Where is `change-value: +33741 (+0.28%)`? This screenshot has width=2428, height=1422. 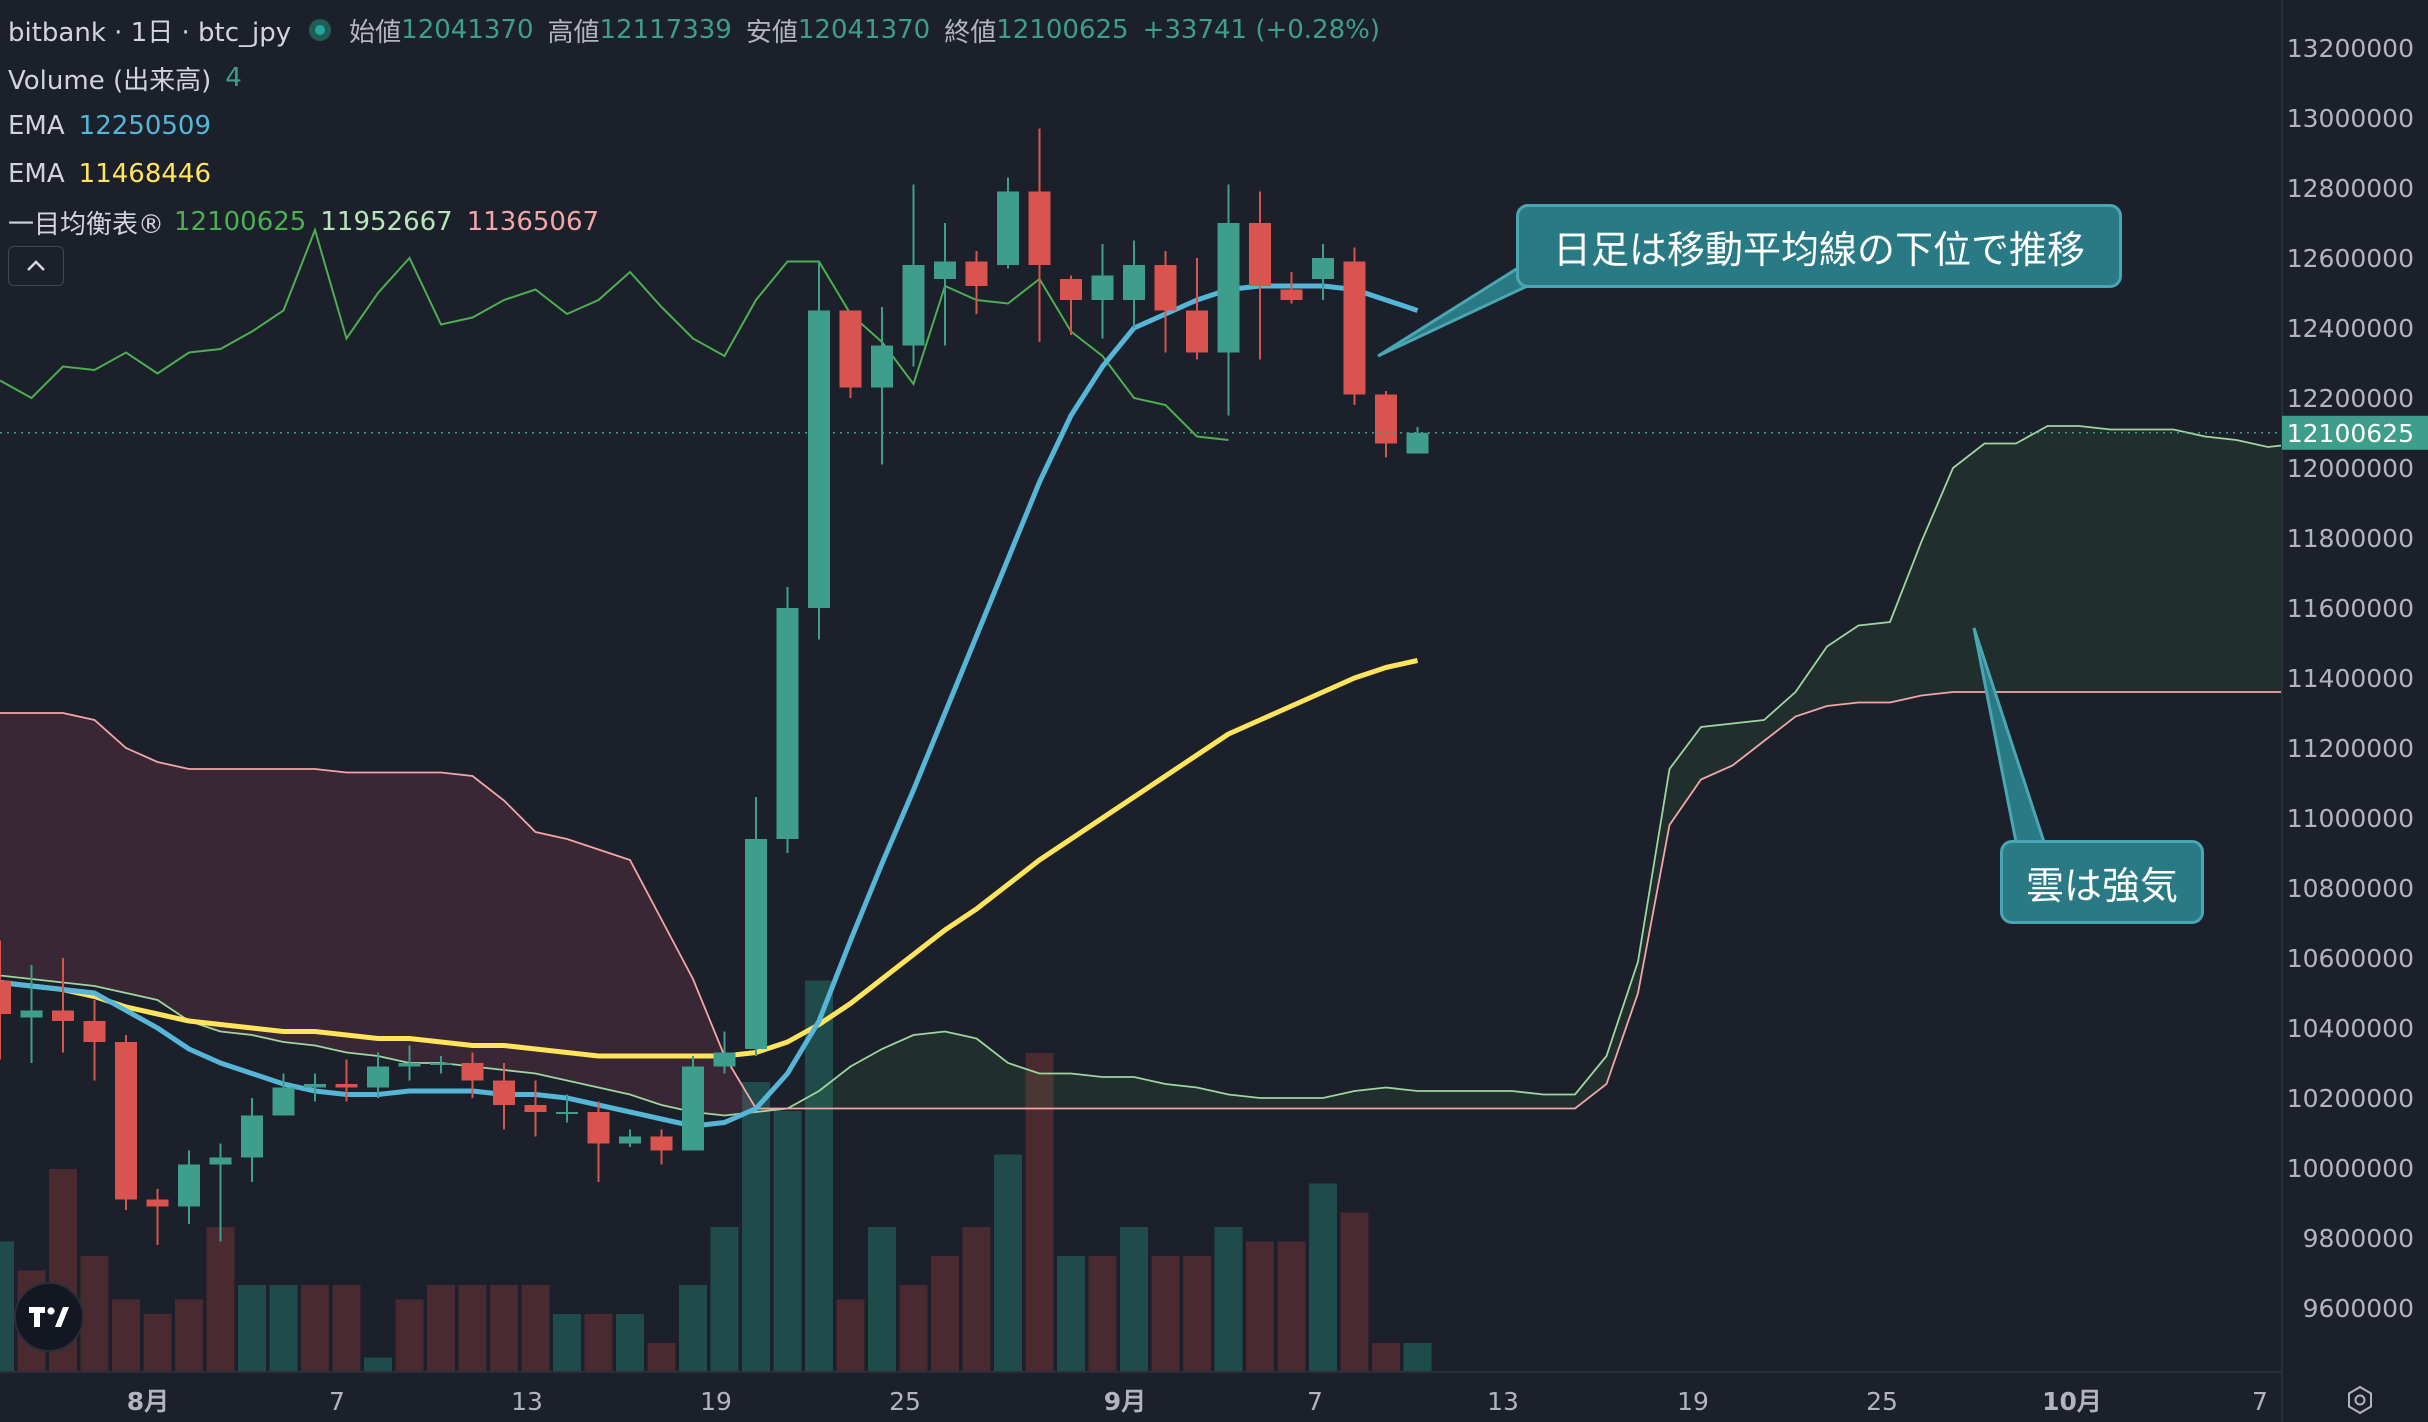 change-value: +33741 (+0.28%) is located at coordinates (1261, 30).